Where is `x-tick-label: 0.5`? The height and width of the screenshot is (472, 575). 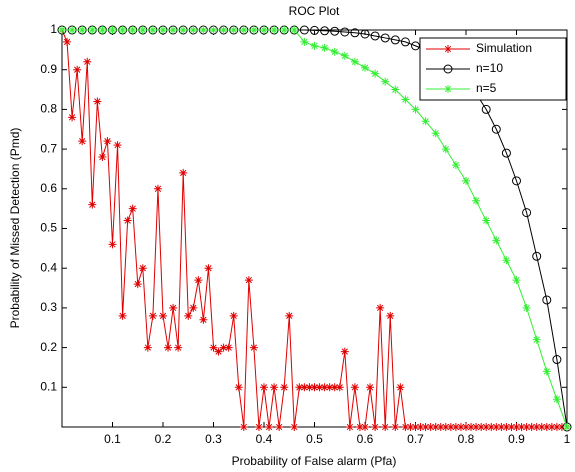
x-tick-label: 0.5 is located at coordinates (314, 439).